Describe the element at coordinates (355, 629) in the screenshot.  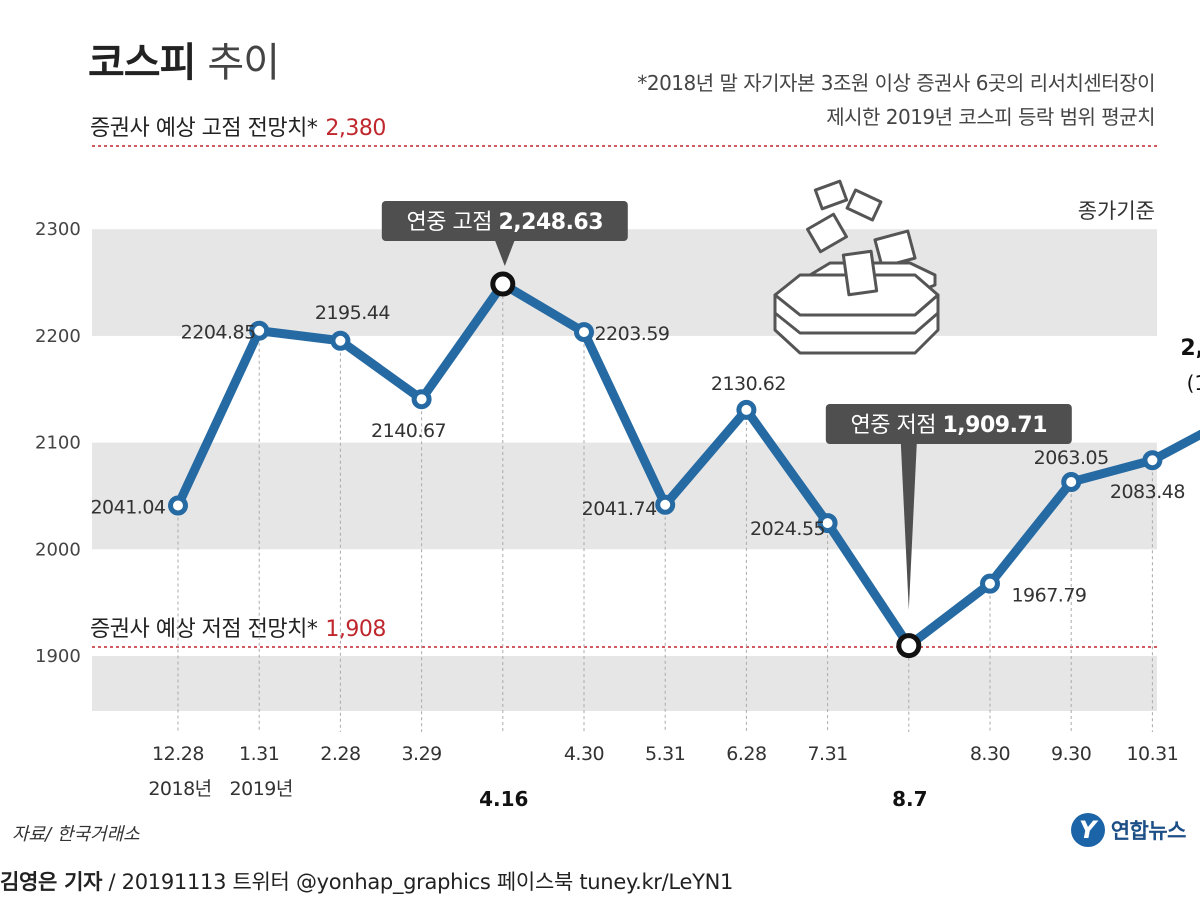
I see `low-forecast-value: 1,908` at that location.